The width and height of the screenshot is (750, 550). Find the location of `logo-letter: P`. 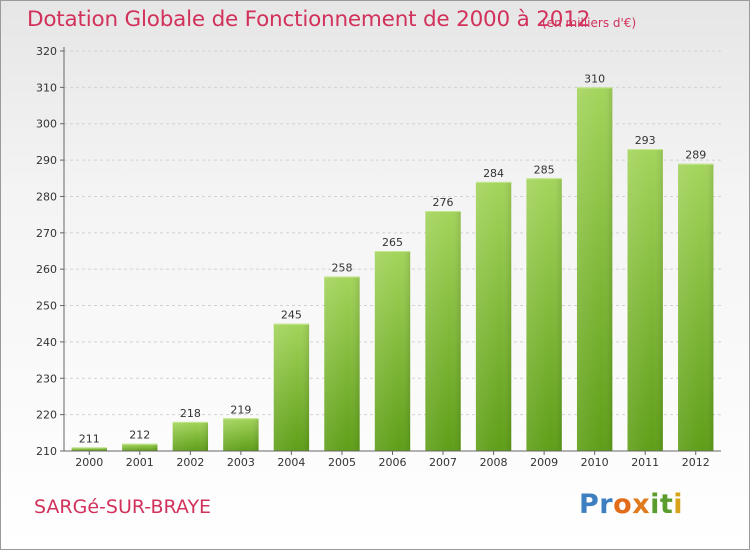

logo-letter: P is located at coordinates (589, 504).